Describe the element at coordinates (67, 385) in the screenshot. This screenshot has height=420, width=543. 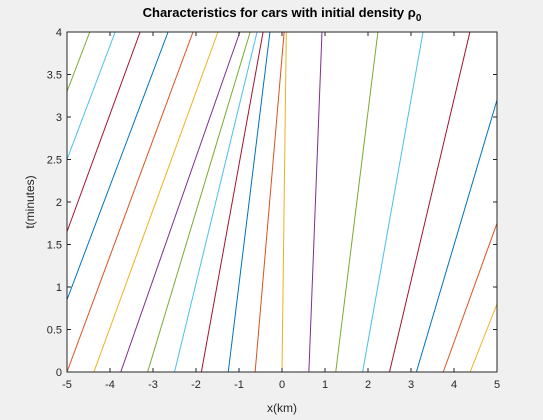
I see `x-tick-label: -5` at that location.